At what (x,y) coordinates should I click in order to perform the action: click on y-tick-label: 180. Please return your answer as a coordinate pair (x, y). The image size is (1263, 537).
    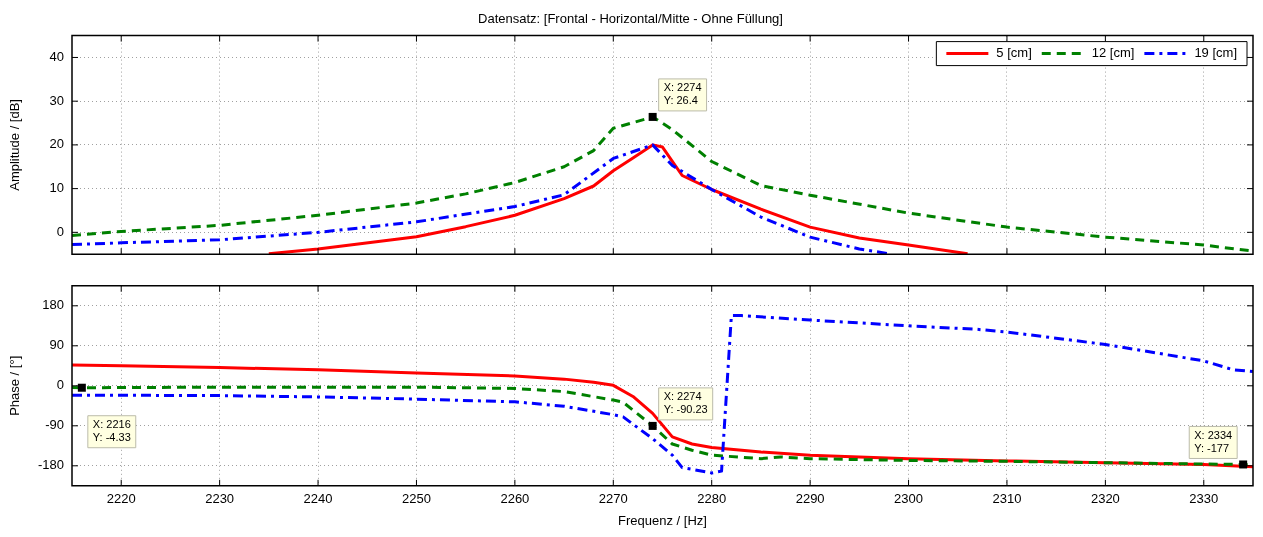
    Looking at the image, I should click on (53, 305).